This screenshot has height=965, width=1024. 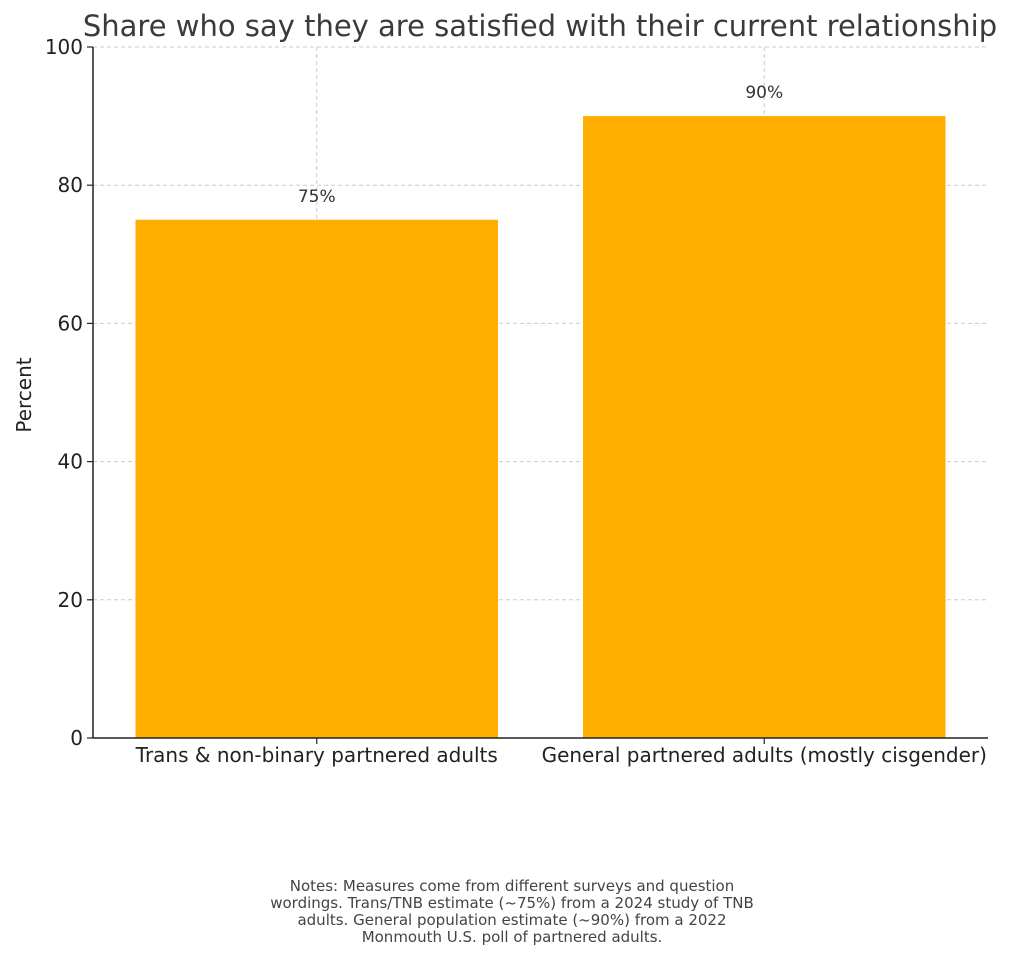 What do you see at coordinates (24, 394) in the screenshot?
I see `y-axis-label: Percent` at bounding box center [24, 394].